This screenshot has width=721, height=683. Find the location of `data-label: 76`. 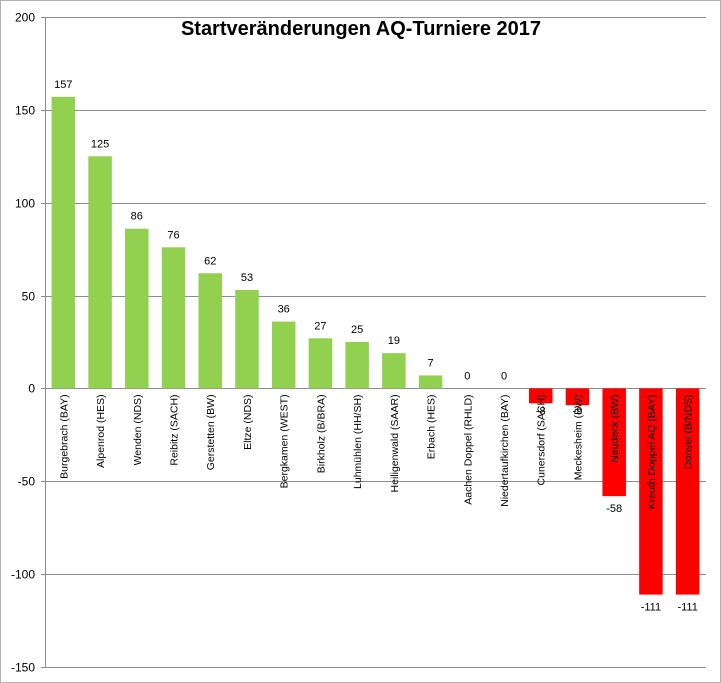

data-label: 76 is located at coordinates (173, 235).